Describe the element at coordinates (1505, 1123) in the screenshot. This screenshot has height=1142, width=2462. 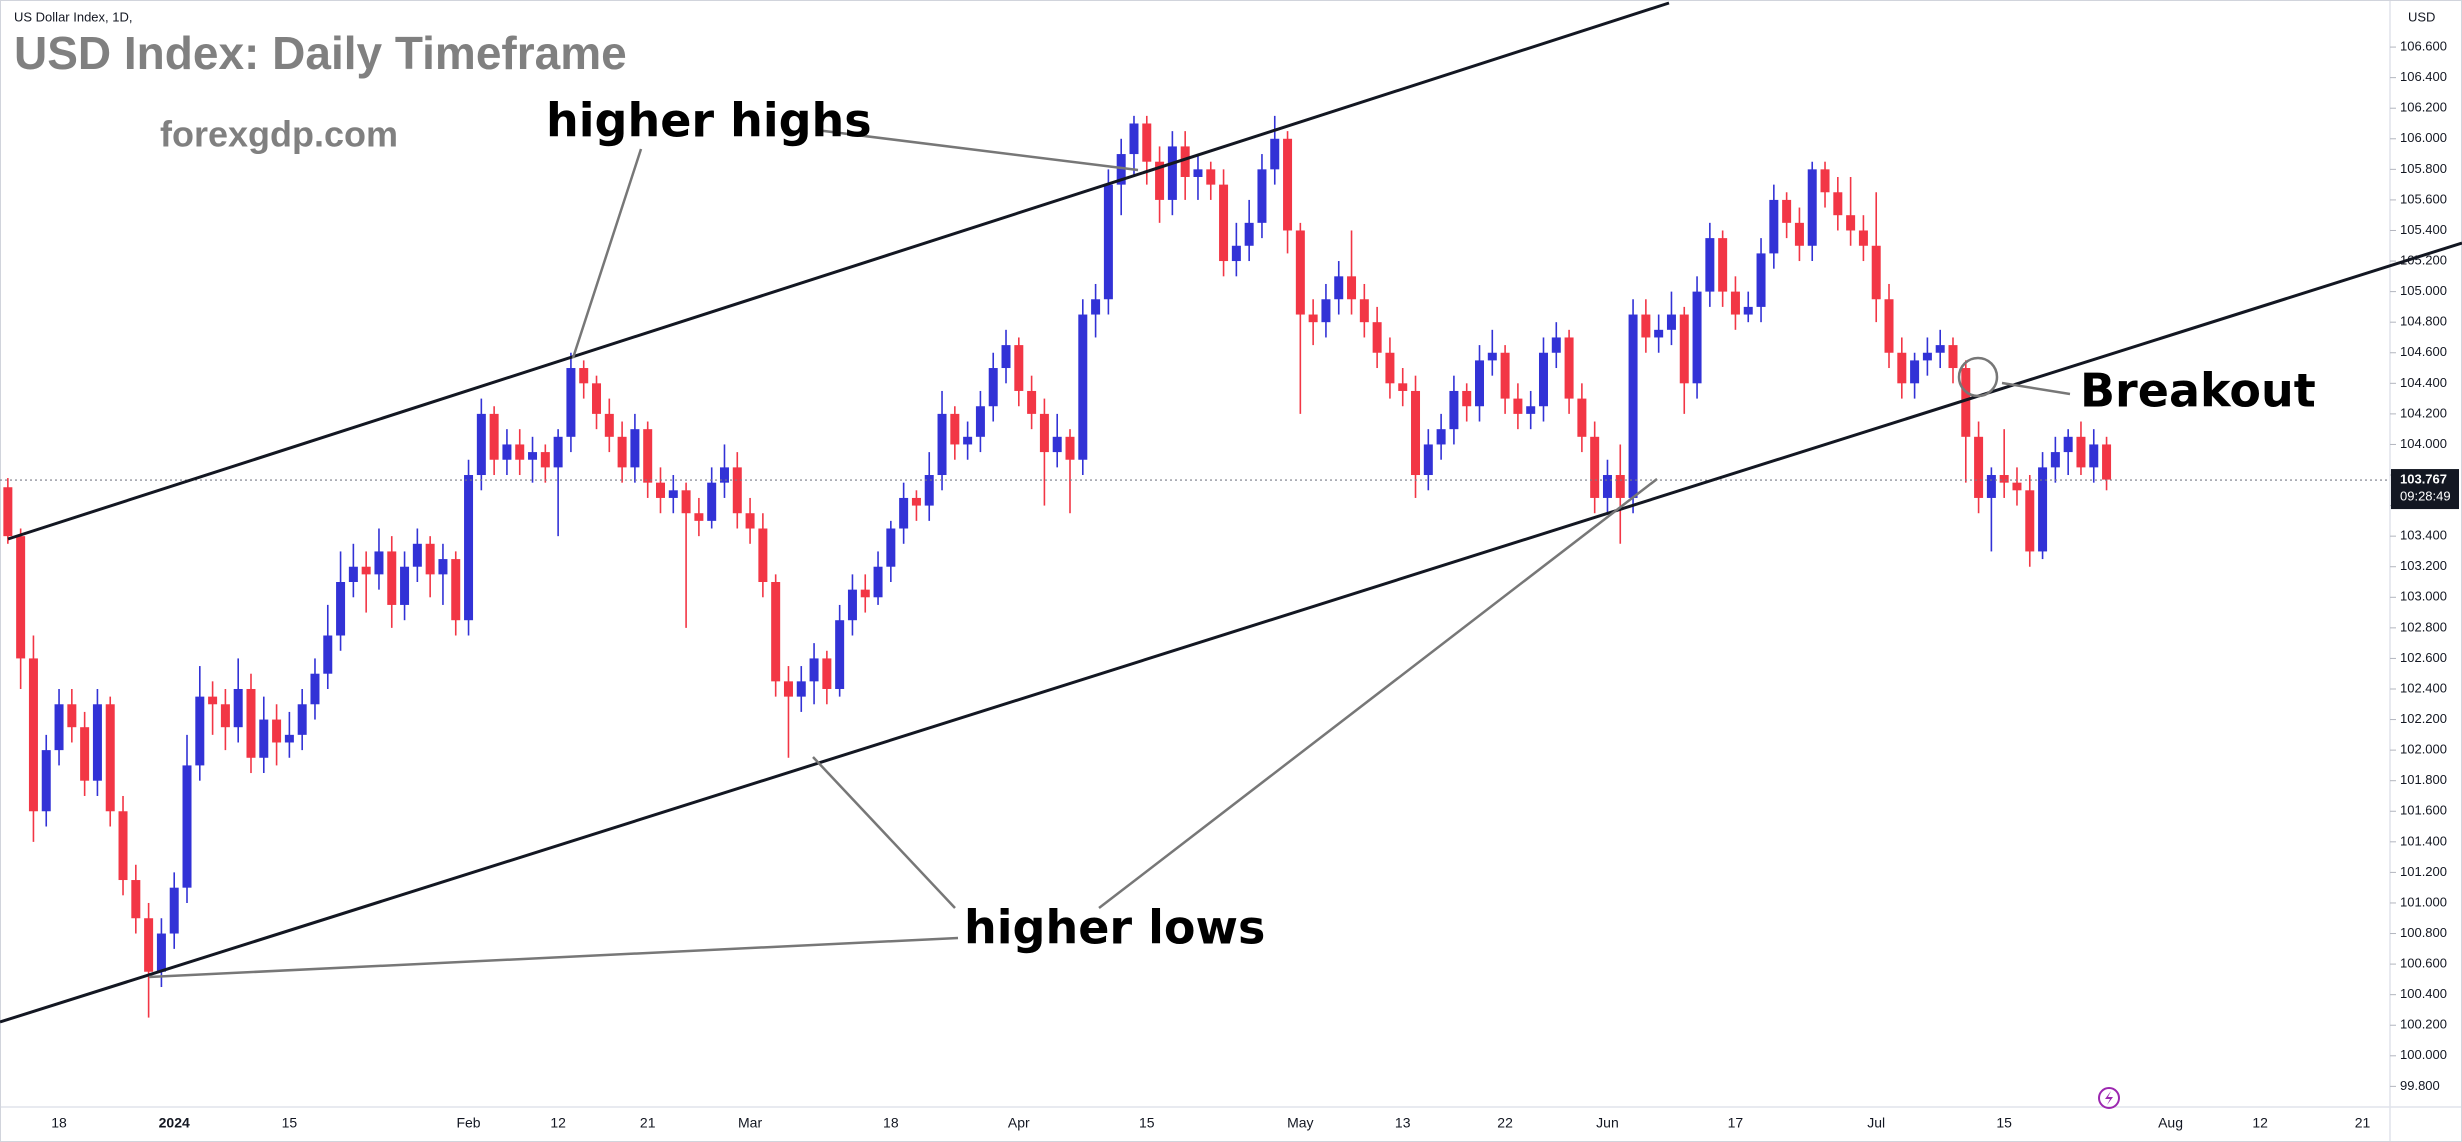
I see `x-tick-label: 22` at that location.